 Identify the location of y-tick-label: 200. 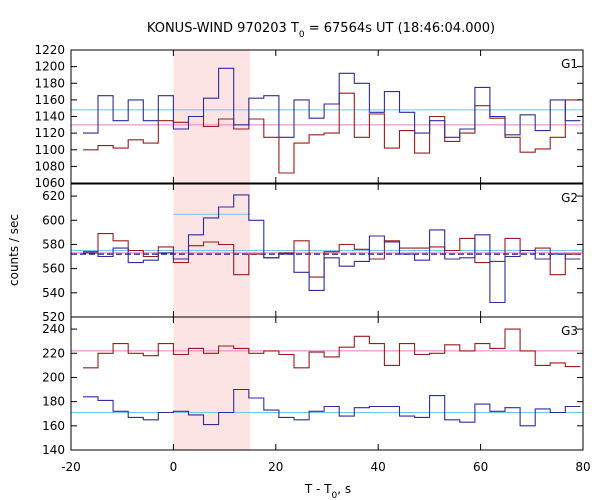
(53, 377).